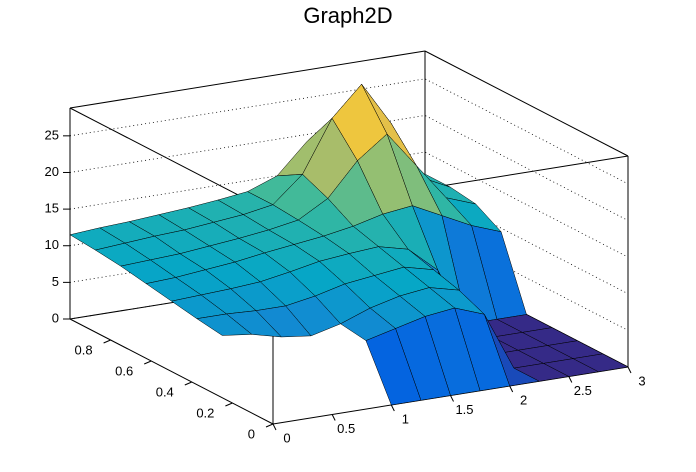 Image resolution: width=696 pixels, height=472 pixels. I want to click on x-tick-label: 0.5, so click(346, 428).